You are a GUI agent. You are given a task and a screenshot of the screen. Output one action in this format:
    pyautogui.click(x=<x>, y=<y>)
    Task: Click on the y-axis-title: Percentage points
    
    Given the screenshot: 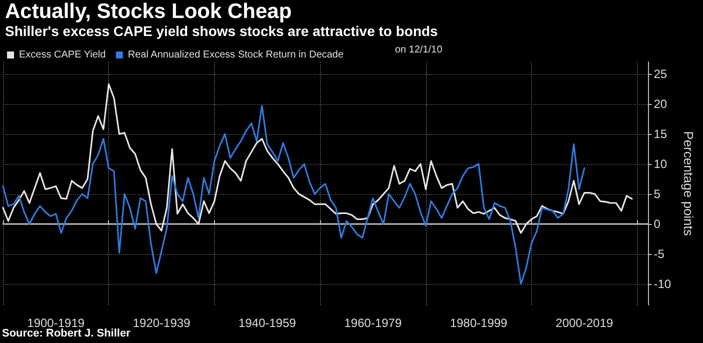 What is the action you would take?
    pyautogui.click(x=688, y=183)
    